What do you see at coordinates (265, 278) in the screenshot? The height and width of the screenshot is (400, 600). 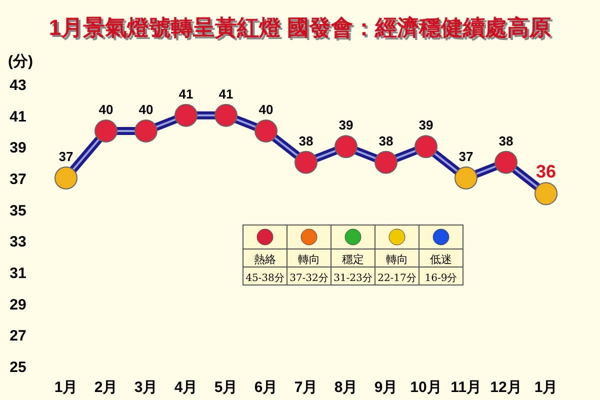 I see `annotation: 45-38分` at bounding box center [265, 278].